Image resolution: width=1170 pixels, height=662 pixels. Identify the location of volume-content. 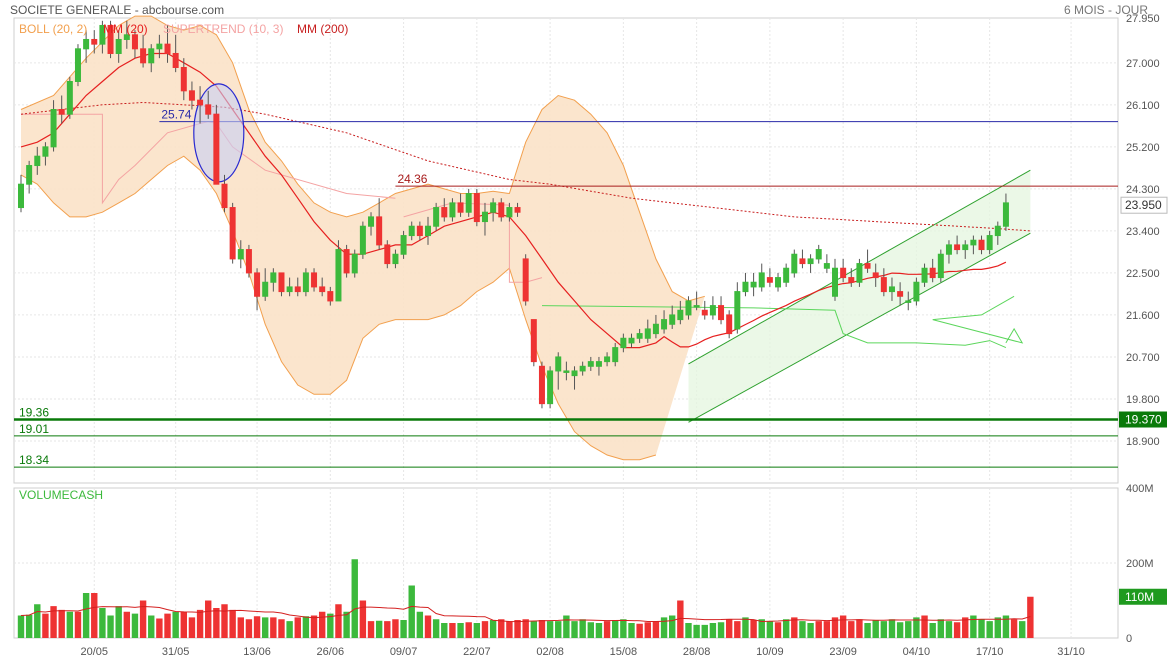
(525, 598).